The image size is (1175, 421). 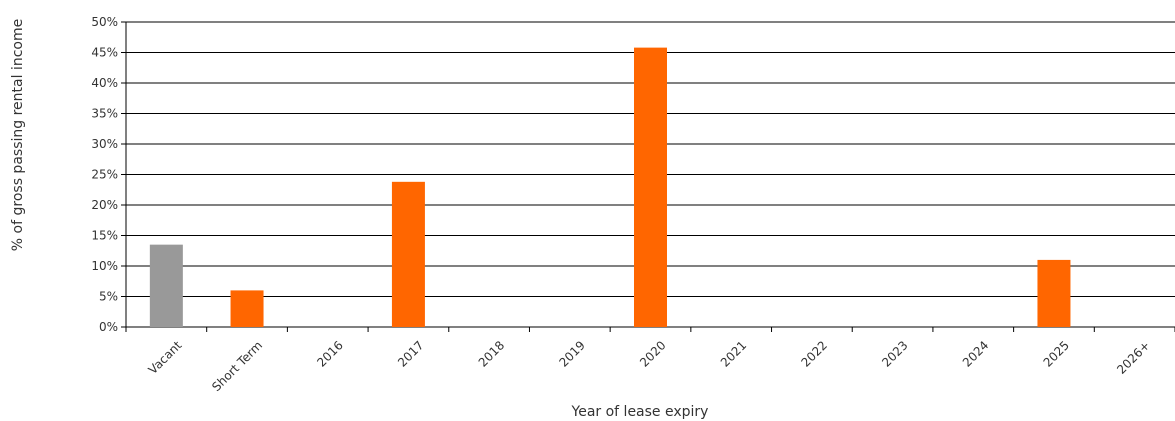 I want to click on y-axis-title: % of gross passing rental income, so click(x=18, y=135).